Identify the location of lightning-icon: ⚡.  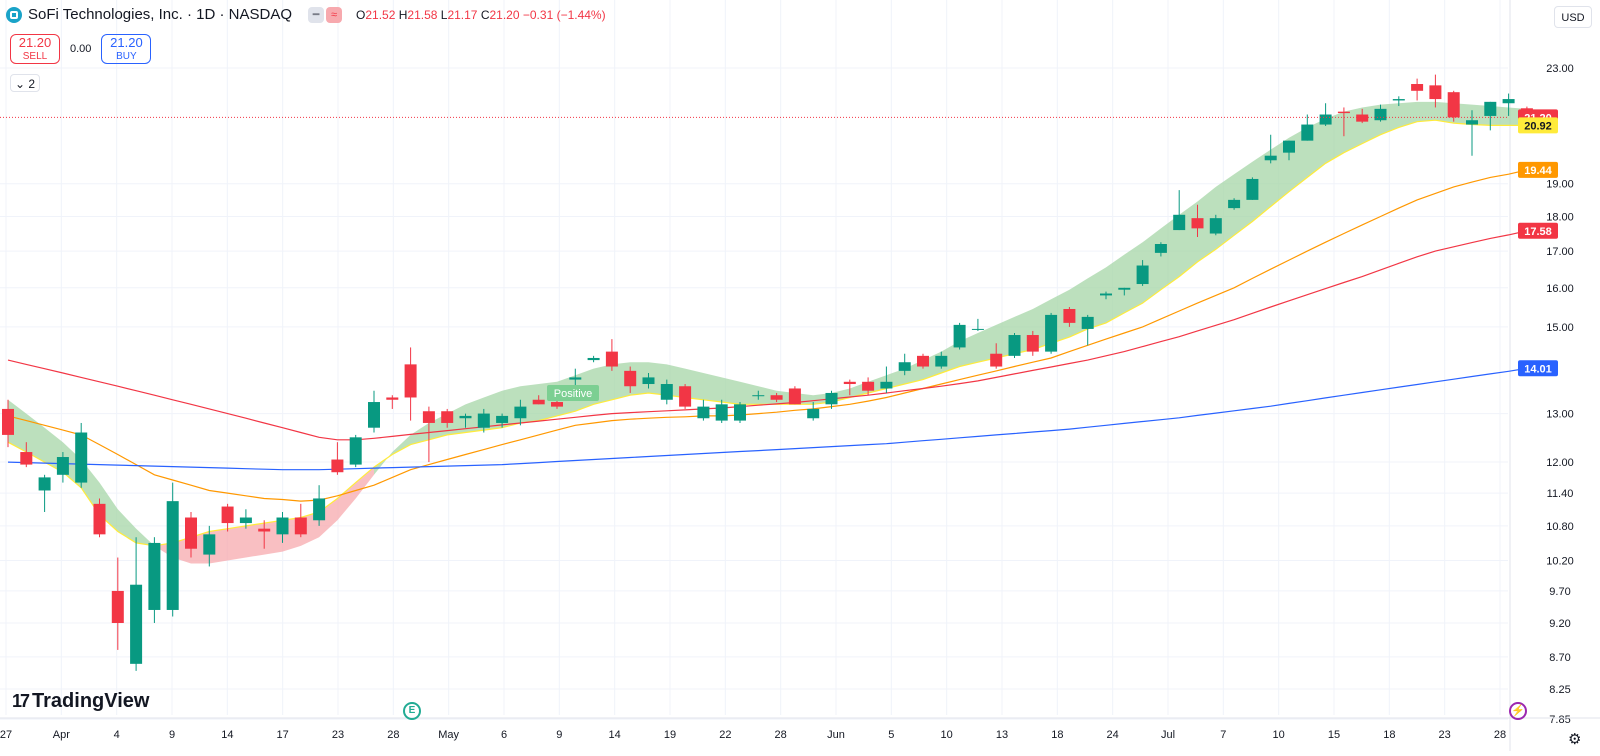
(1518, 711).